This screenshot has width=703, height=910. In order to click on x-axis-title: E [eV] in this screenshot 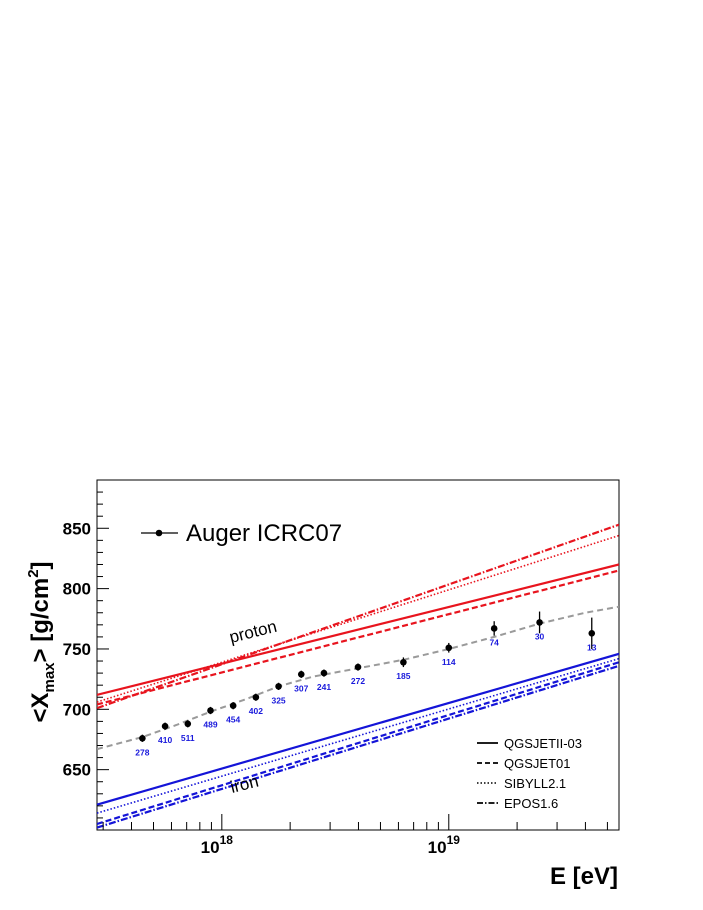, I will do `click(584, 876)`.